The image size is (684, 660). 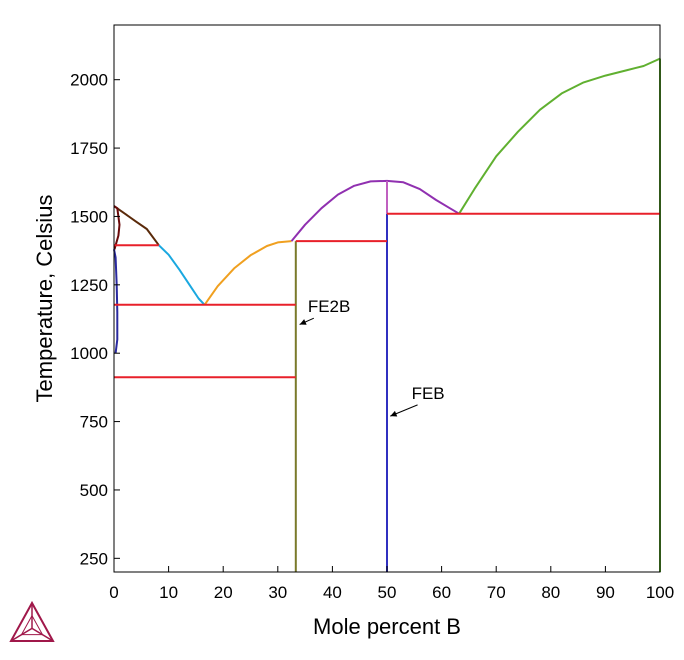 What do you see at coordinates (89, 148) in the screenshot?
I see `y-tick-label: 1750` at bounding box center [89, 148].